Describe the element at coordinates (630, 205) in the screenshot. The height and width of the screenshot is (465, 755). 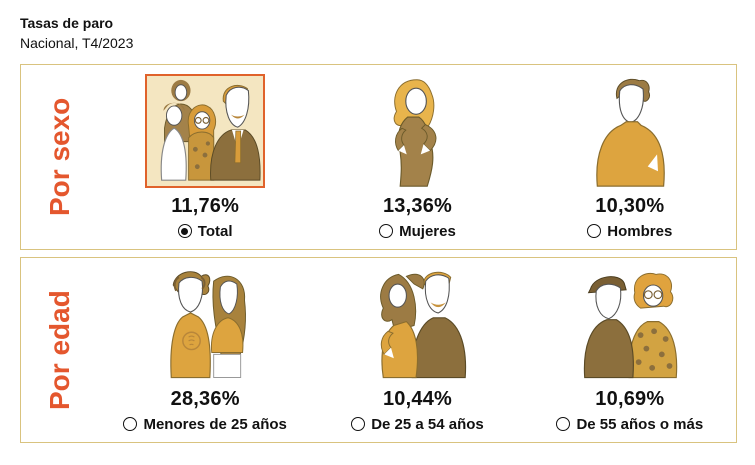
I see `rate-hombres: 10,30%` at that location.